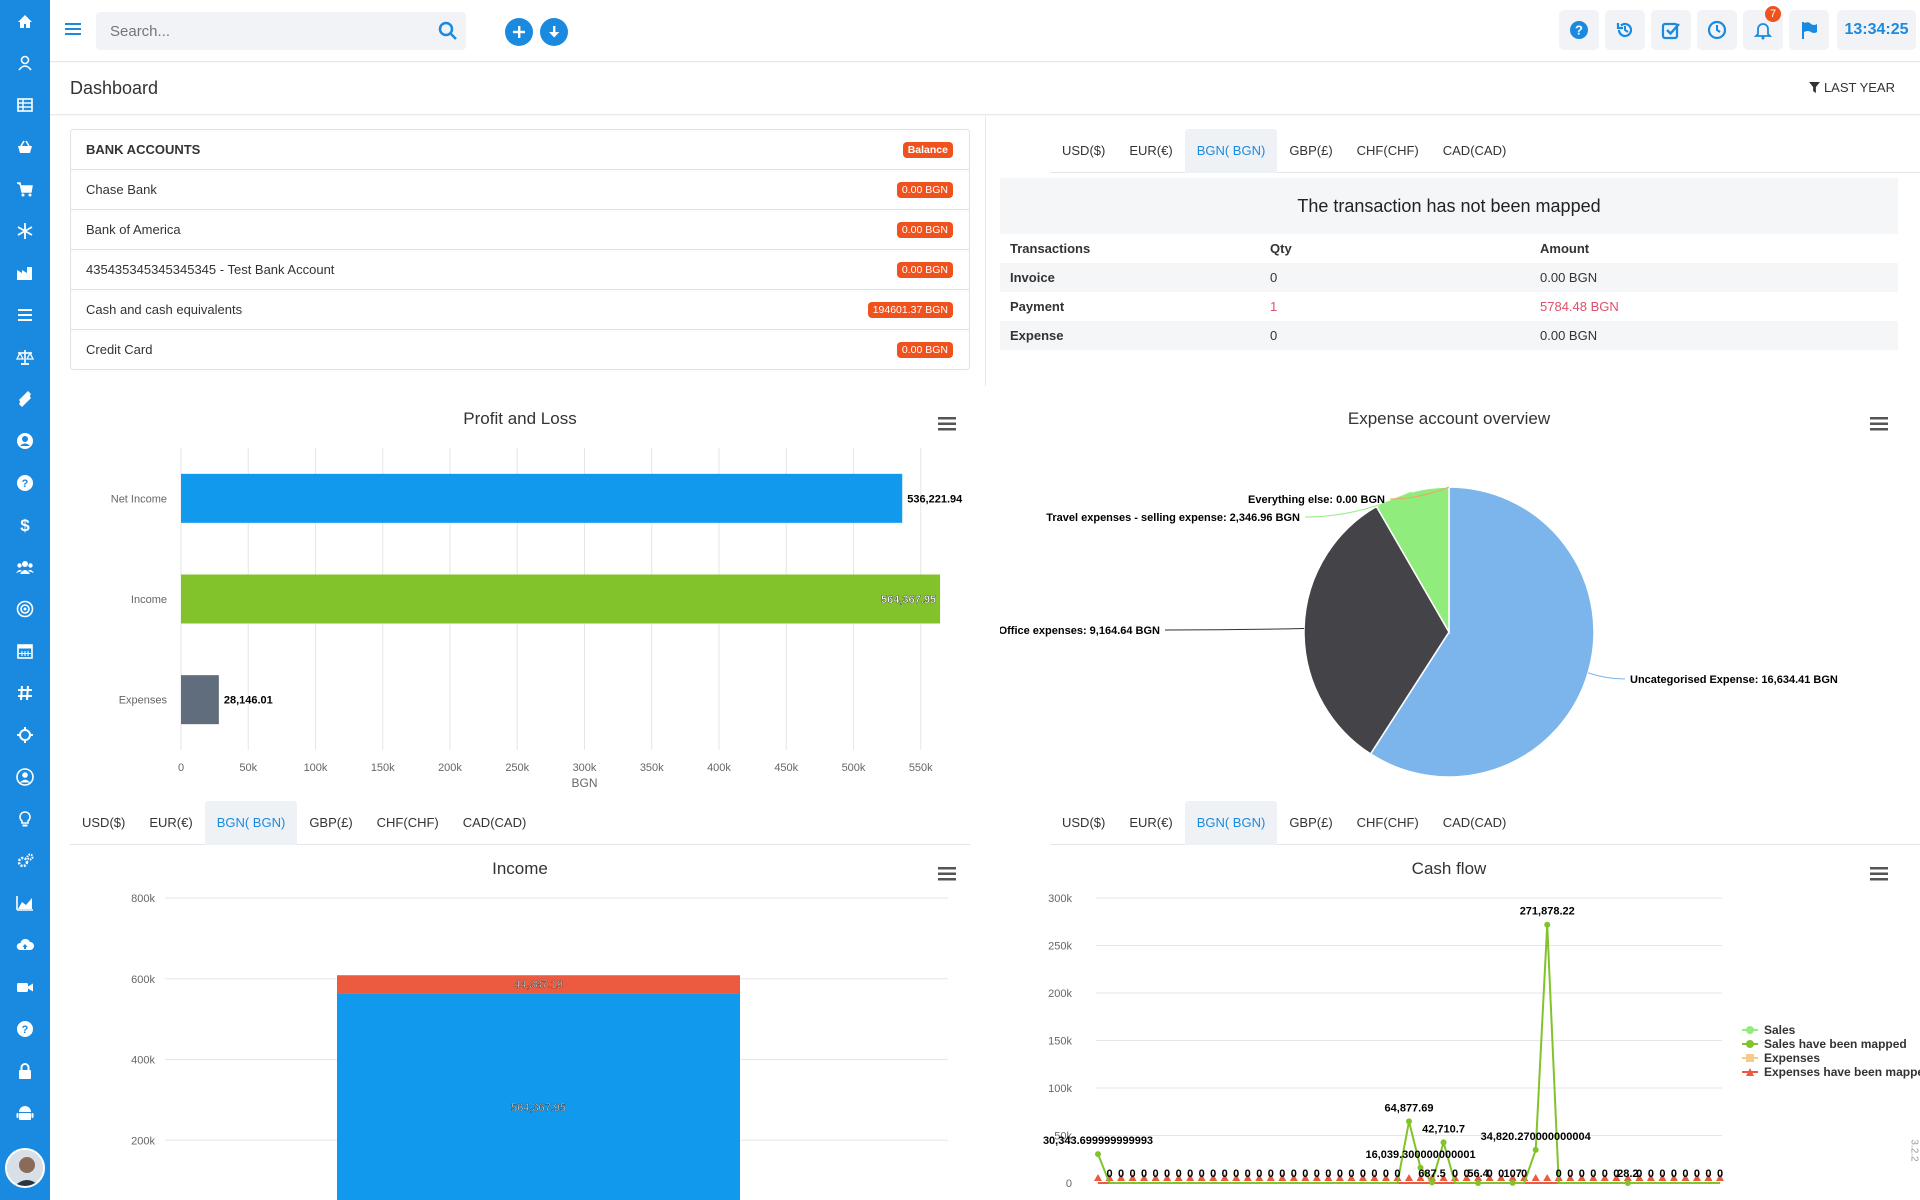 The image size is (1920, 1200). Describe the element at coordinates (73, 29) in the screenshot. I see `hamburger-menu-icon` at that location.